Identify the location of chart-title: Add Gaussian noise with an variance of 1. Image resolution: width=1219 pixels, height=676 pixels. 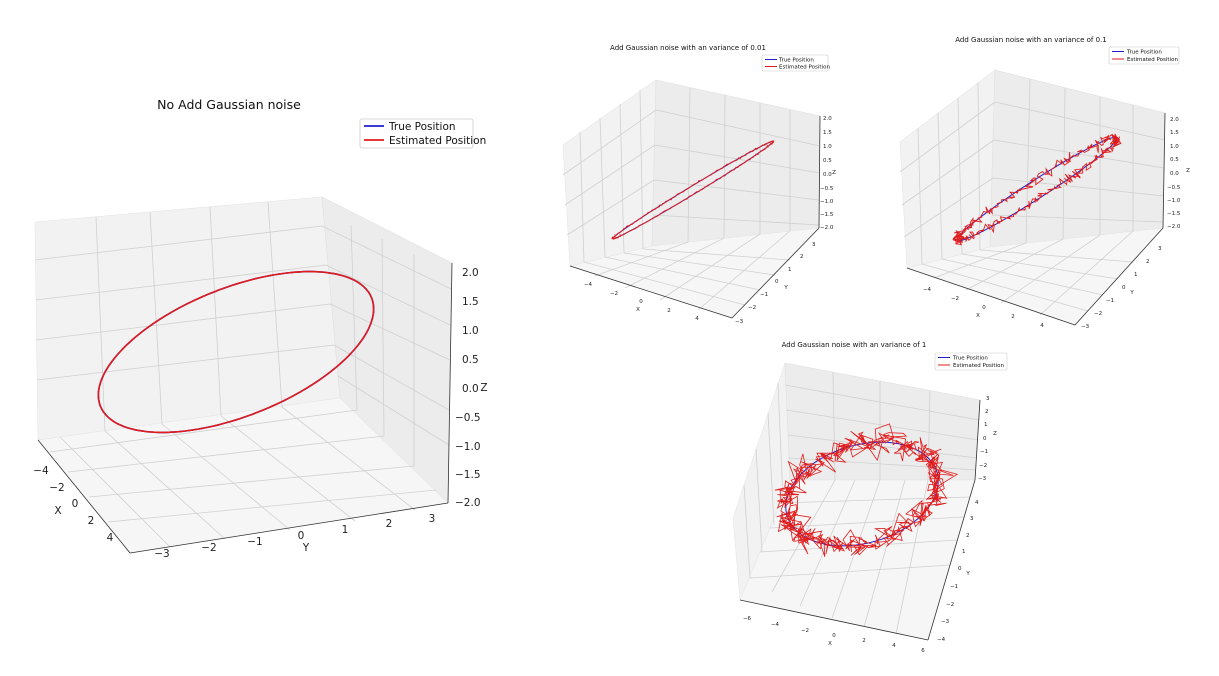
(854, 345).